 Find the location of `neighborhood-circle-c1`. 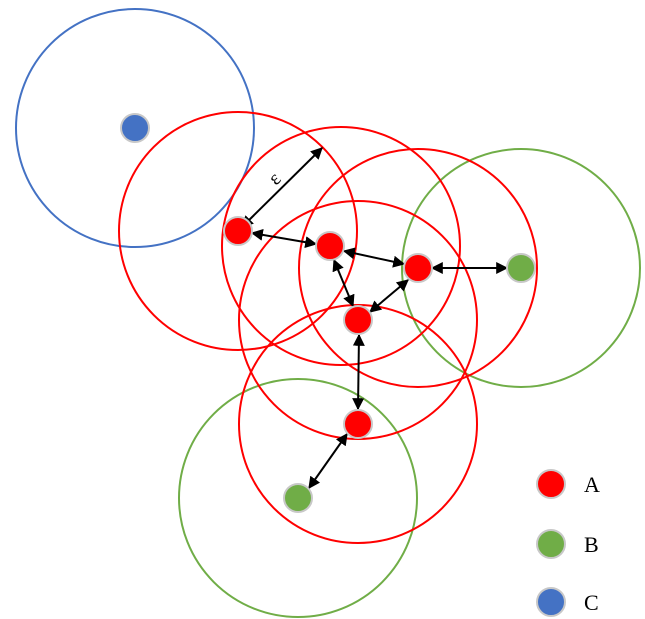

neighborhood-circle-c1 is located at coordinates (135, 128).